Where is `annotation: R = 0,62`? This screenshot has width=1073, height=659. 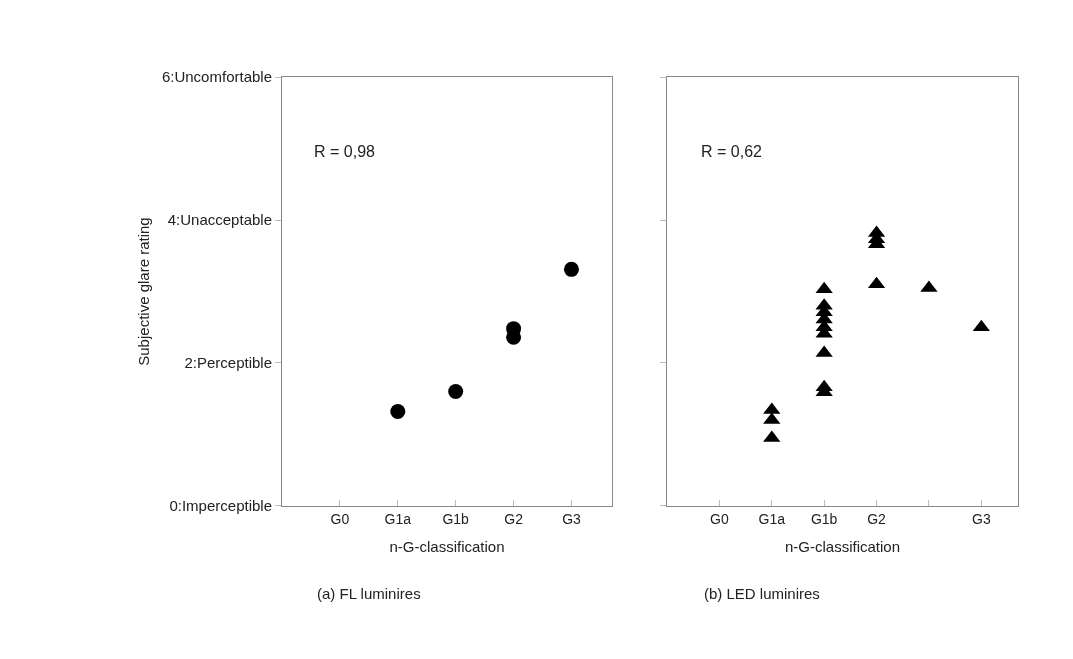 annotation: R = 0,62 is located at coordinates (732, 151).